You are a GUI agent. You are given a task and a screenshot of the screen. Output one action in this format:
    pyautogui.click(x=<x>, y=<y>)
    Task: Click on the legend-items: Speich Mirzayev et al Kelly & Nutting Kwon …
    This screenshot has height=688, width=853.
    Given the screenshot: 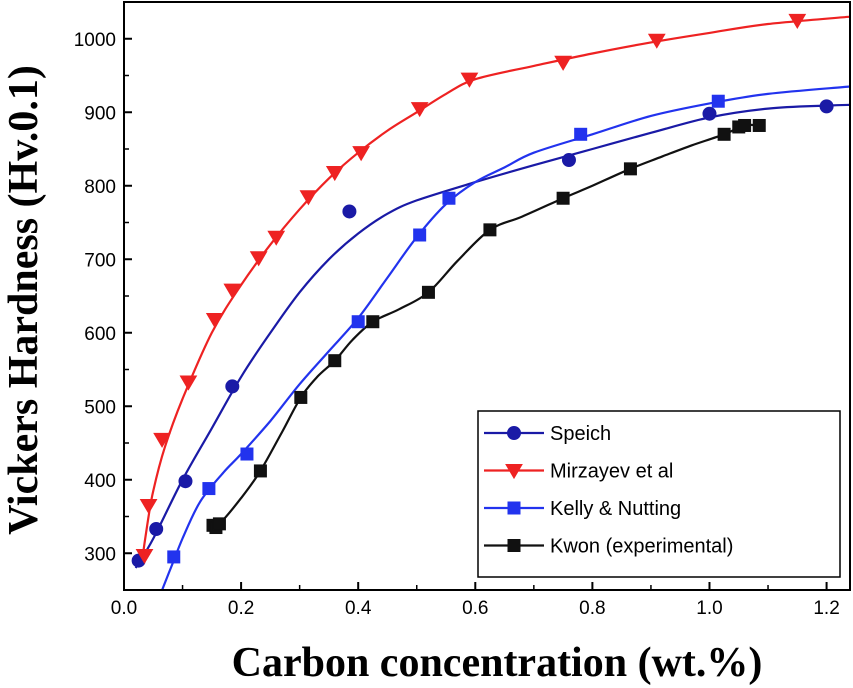 What is the action you would take?
    pyautogui.click(x=608, y=490)
    